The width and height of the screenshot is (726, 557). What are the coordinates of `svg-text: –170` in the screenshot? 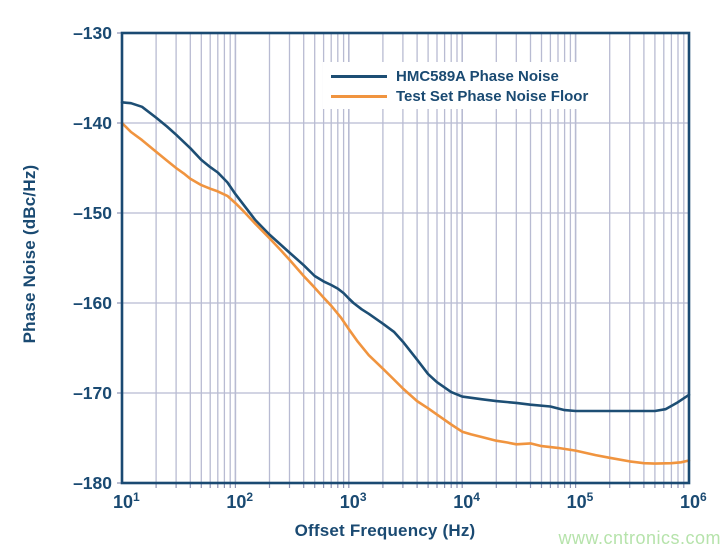 It's located at (92, 393).